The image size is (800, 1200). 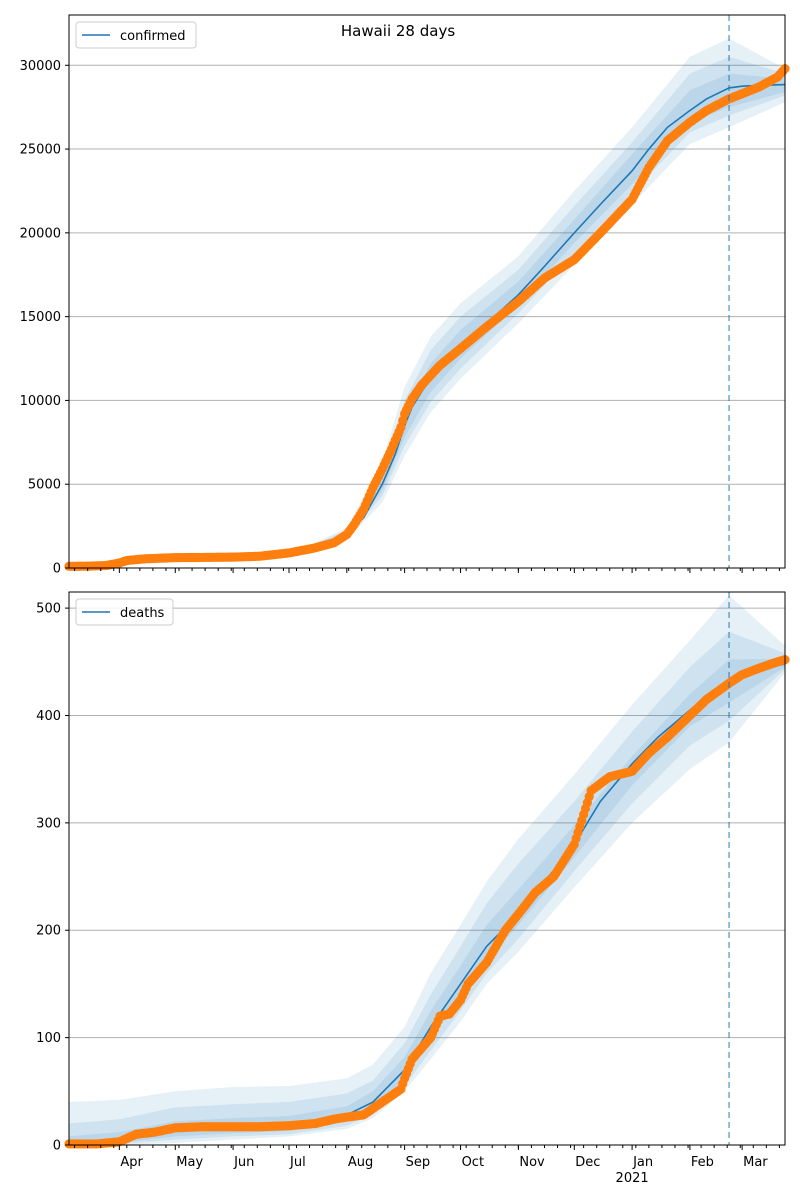 I want to click on y-tick-label: 400, so click(x=48, y=716).